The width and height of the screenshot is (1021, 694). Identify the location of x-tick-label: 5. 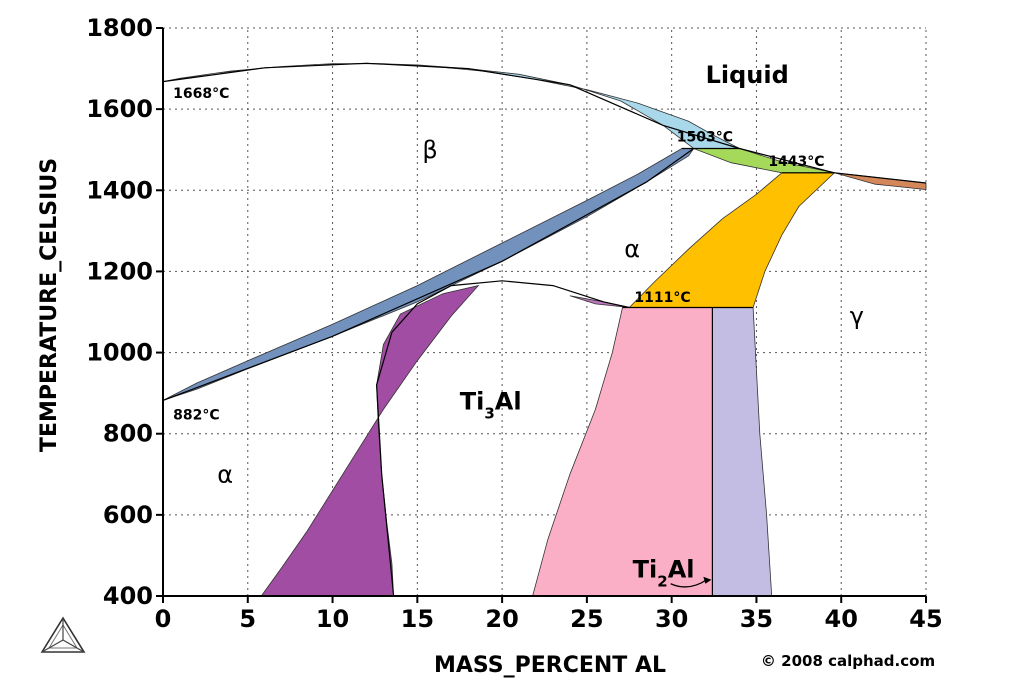
(247, 619).